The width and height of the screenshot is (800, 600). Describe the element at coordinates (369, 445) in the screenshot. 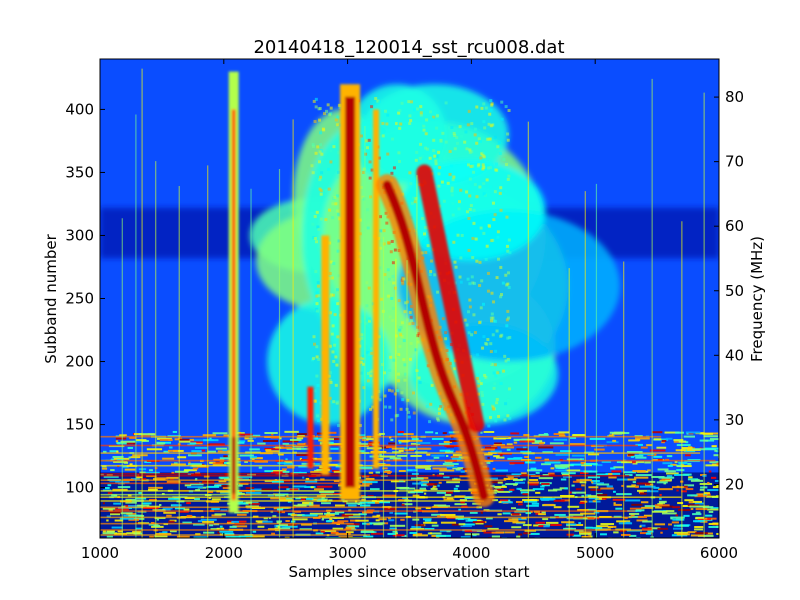

I see `rfi-line` at that location.